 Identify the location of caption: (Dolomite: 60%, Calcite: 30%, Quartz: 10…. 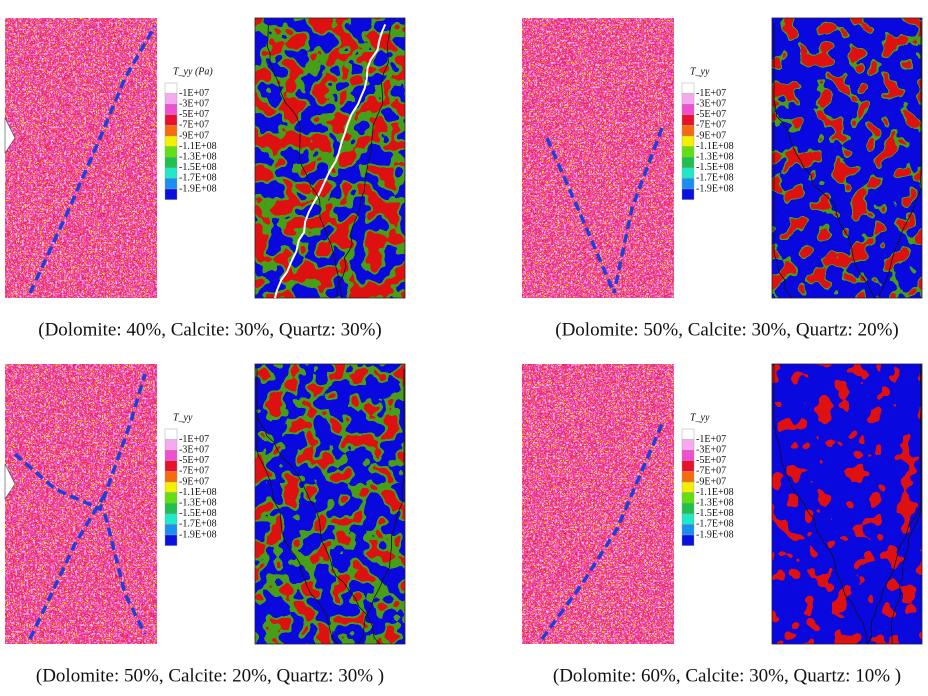
(727, 675).